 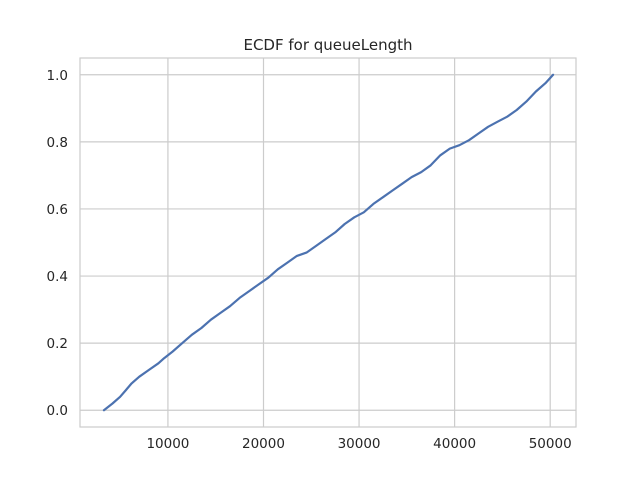 What do you see at coordinates (263, 444) in the screenshot?
I see `x-tick-label: 20000` at bounding box center [263, 444].